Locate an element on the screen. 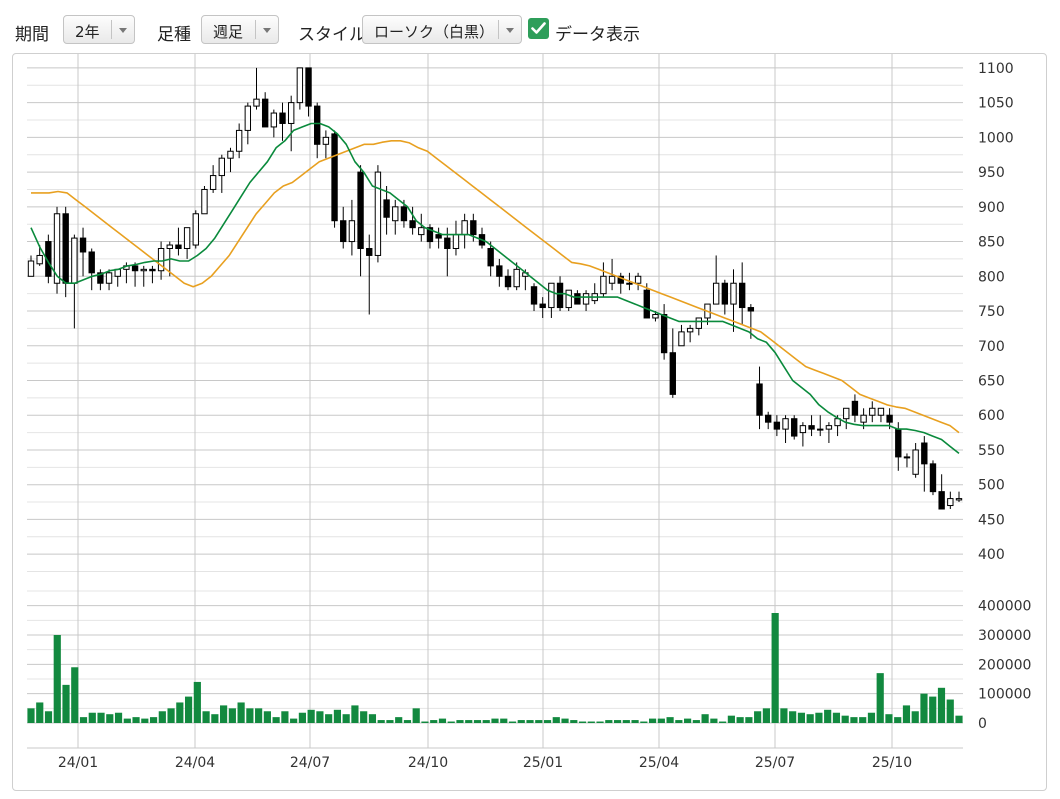  volume-tick-label: 300000 is located at coordinates (1004, 636).